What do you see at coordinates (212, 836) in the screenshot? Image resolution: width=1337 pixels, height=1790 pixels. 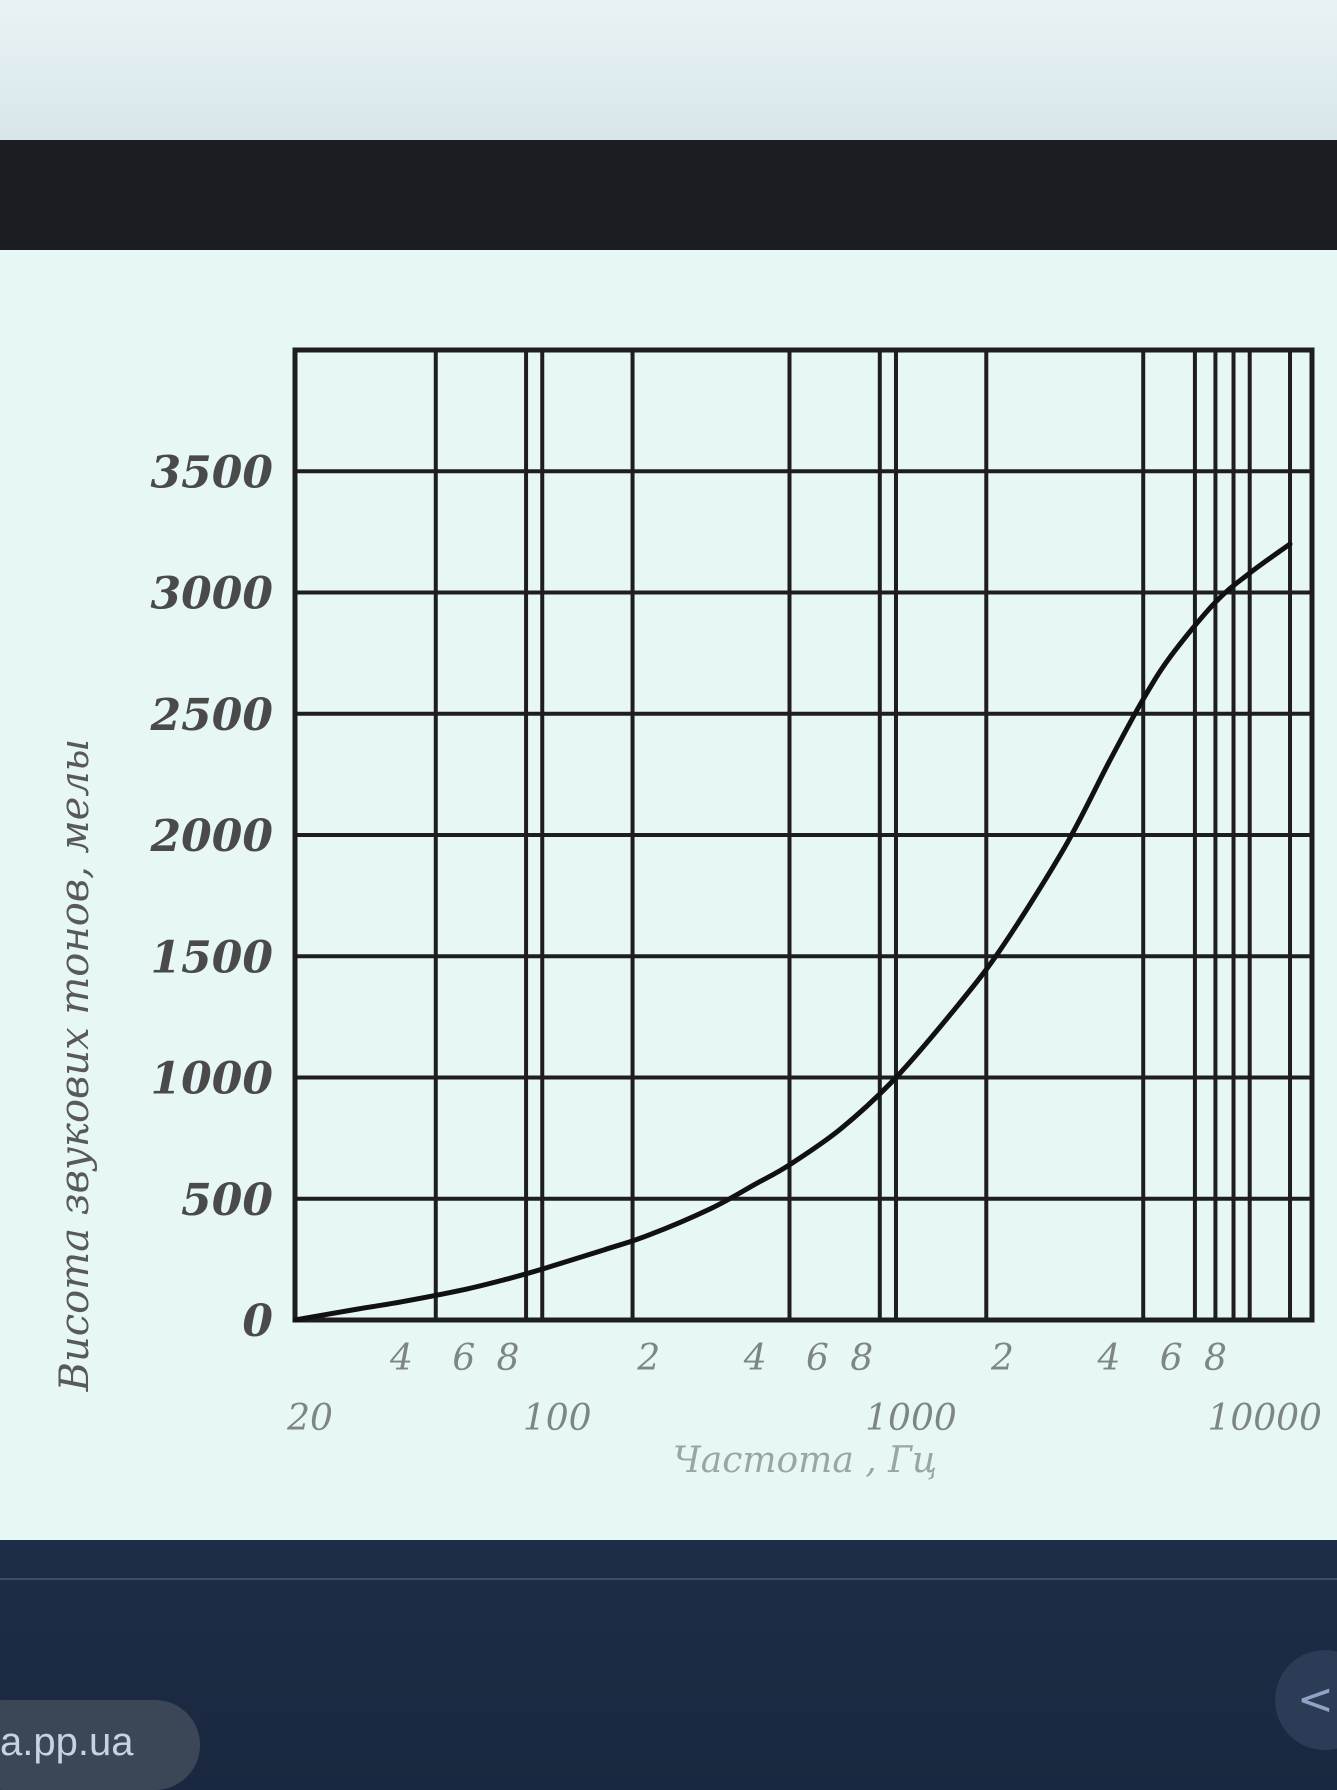 I see `y-tick-label: 2000` at bounding box center [212, 836].